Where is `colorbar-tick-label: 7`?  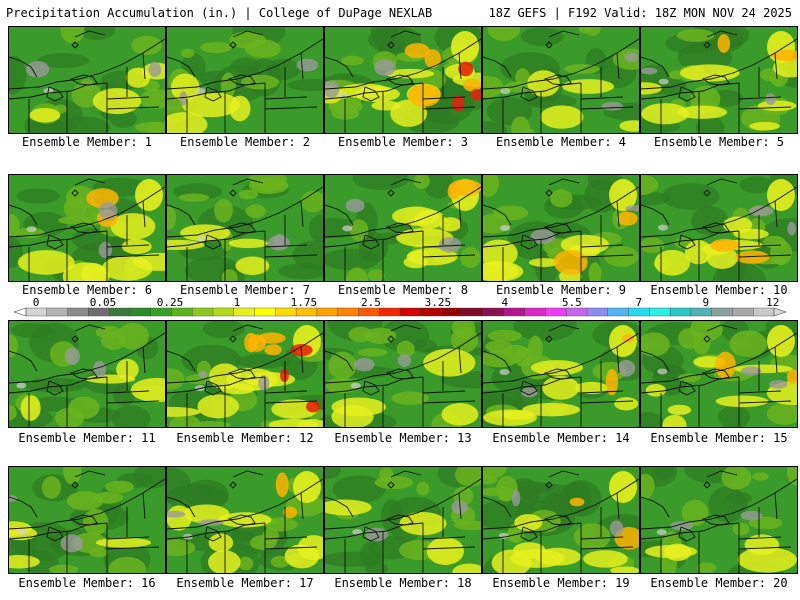 colorbar-tick-label: 7 is located at coordinates (639, 302).